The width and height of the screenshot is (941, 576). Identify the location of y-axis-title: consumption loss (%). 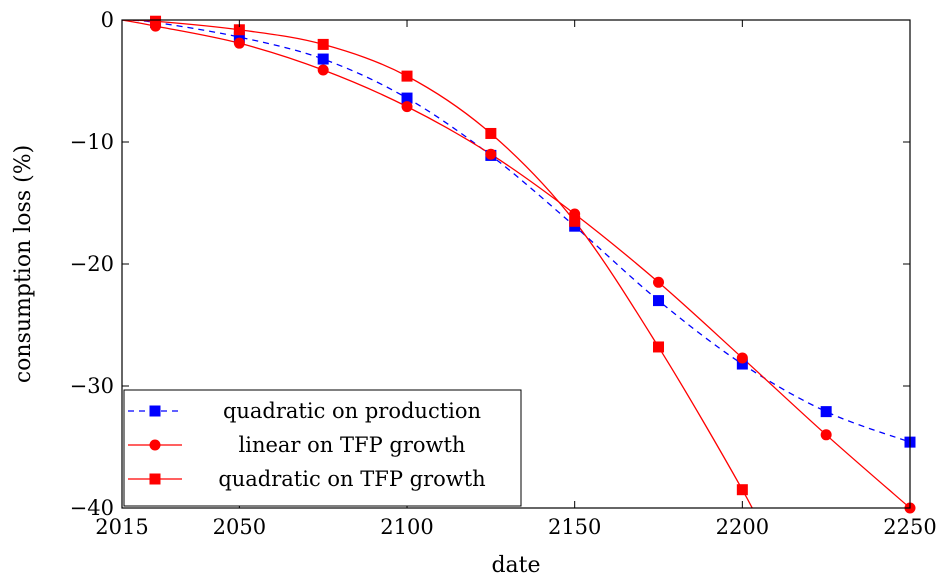
(23, 264).